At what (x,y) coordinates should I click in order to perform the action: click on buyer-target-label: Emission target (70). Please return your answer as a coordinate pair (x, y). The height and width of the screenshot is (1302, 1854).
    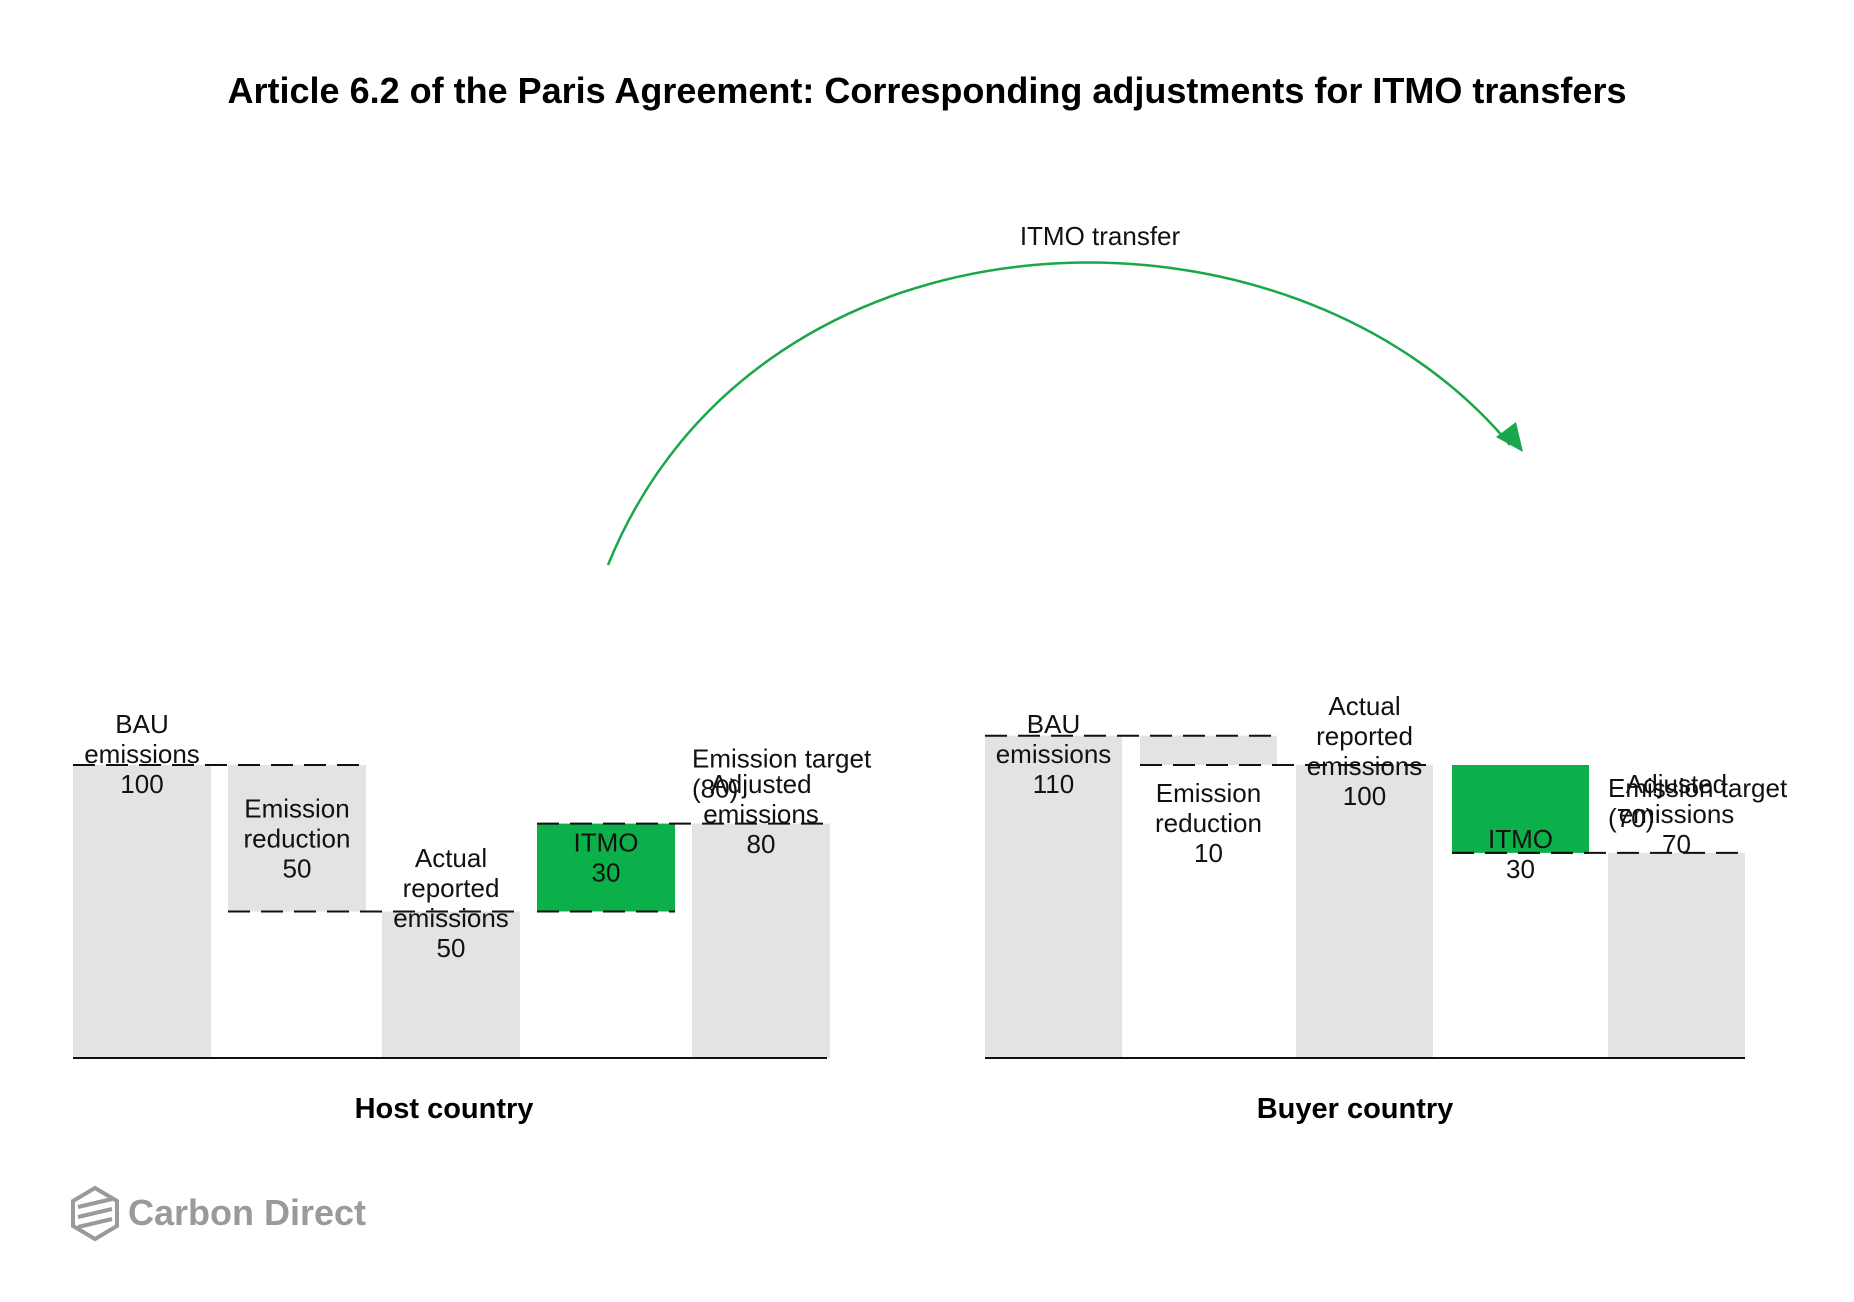
    Looking at the image, I should click on (1698, 803).